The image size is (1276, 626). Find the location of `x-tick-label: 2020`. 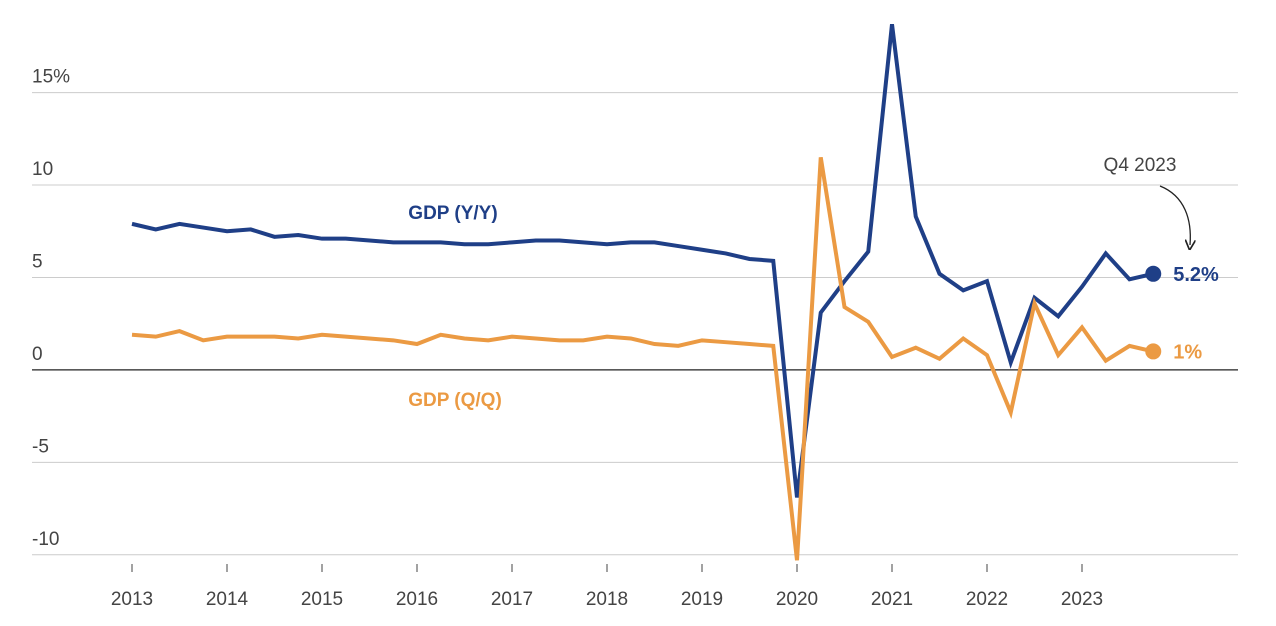

x-tick-label: 2020 is located at coordinates (797, 599).